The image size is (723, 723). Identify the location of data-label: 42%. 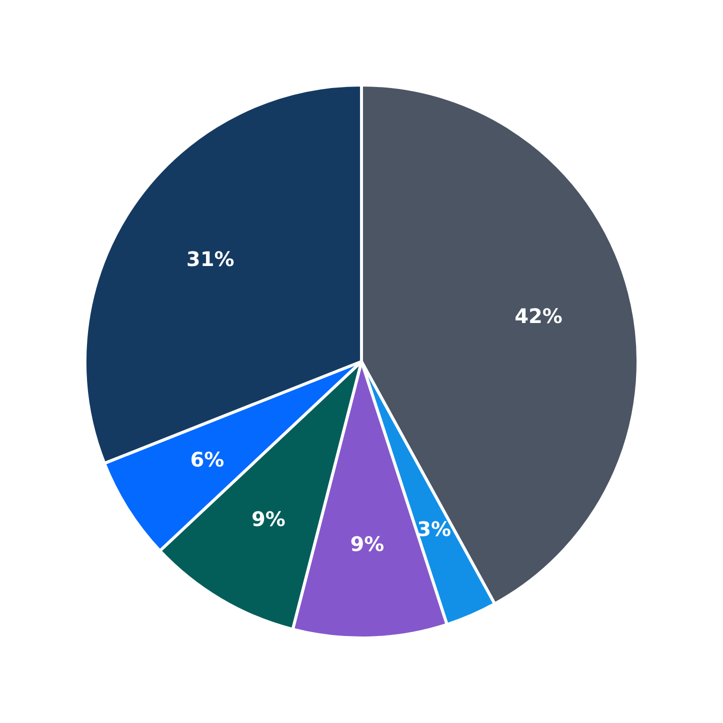
(538, 316).